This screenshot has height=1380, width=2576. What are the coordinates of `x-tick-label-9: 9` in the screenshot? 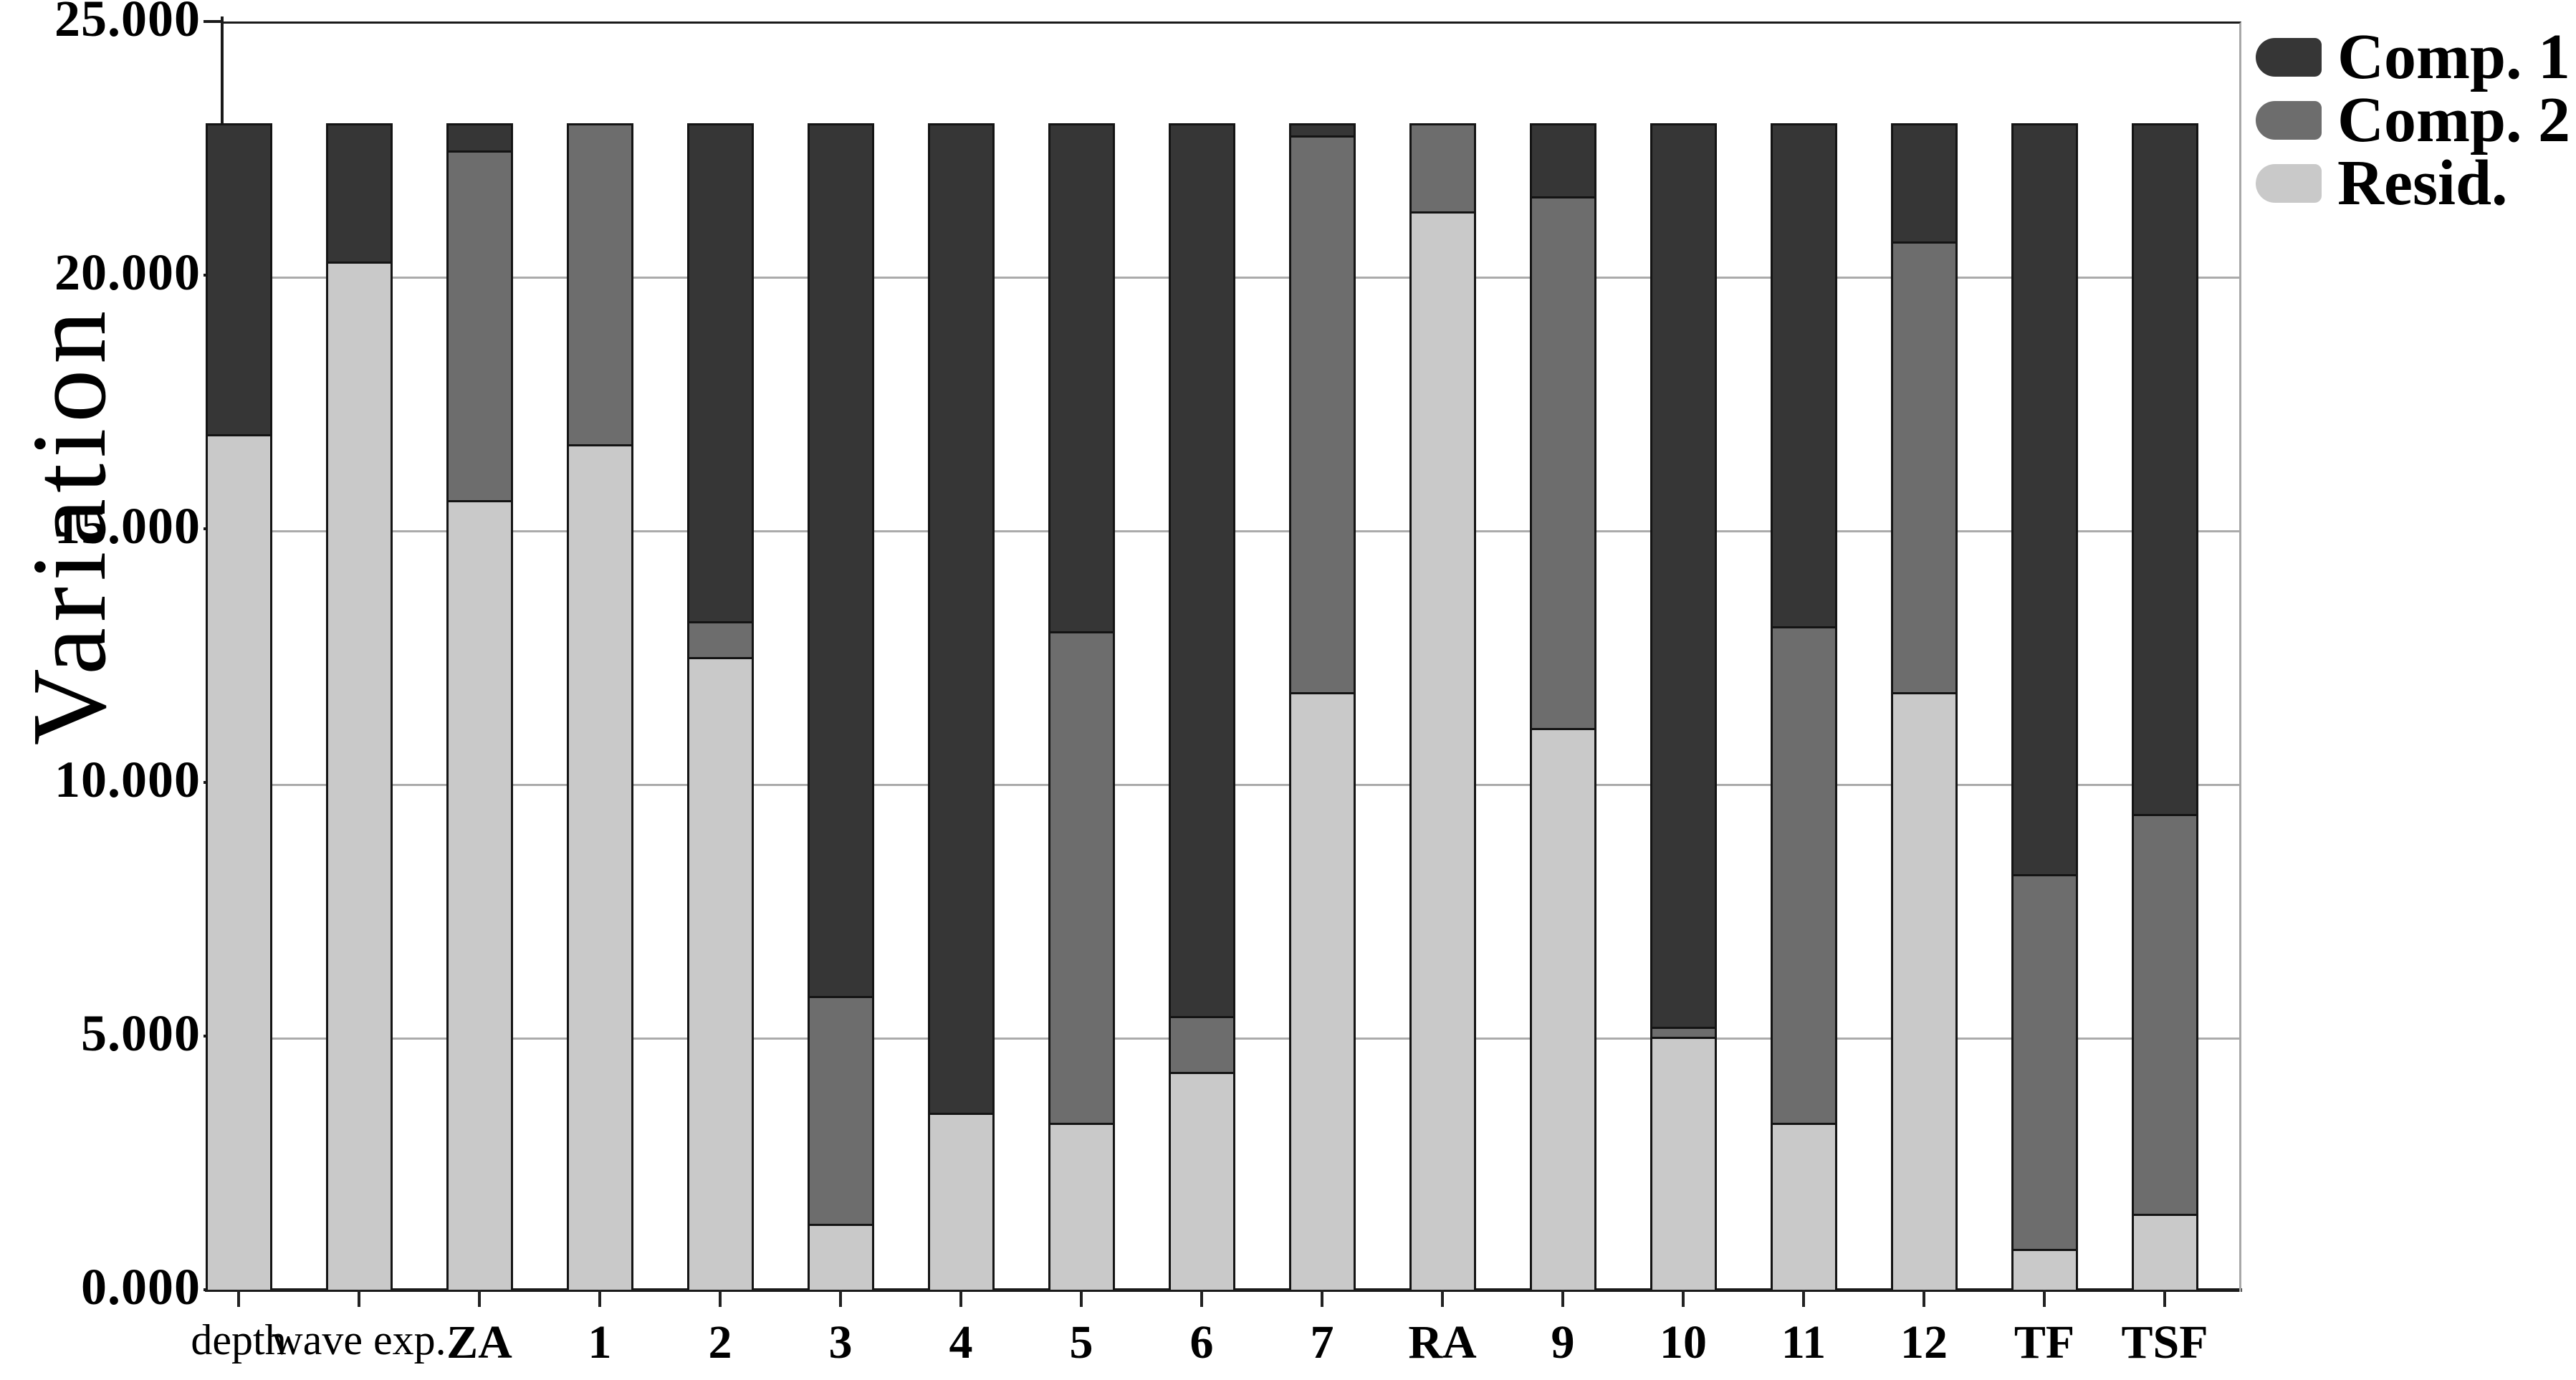 It's located at (1563, 1342).